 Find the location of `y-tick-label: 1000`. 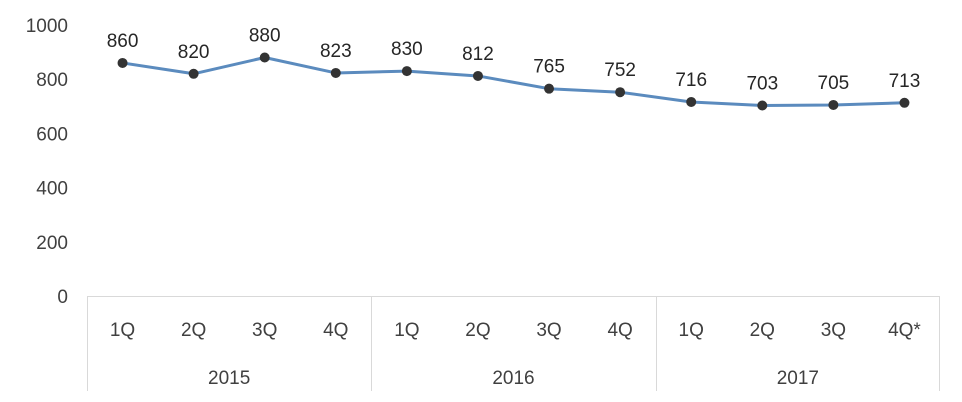

y-tick-label: 1000 is located at coordinates (47, 26).